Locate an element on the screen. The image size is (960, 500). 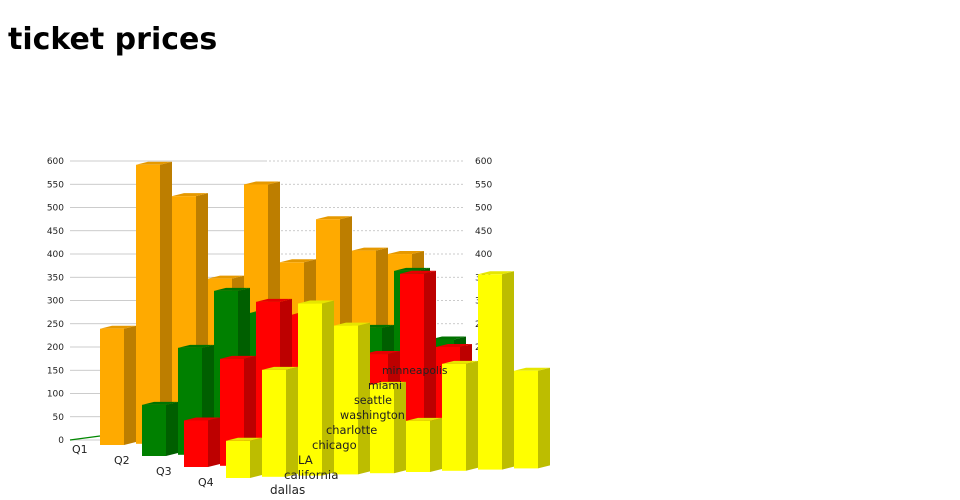
bar-Q4-seattle is located at coordinates (454, 417).